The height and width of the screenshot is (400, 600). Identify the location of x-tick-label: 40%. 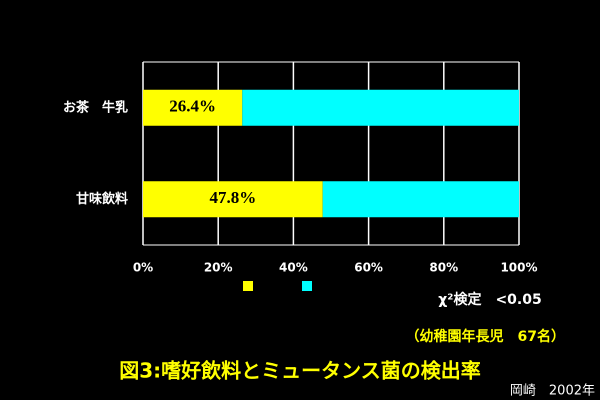
(293, 268).